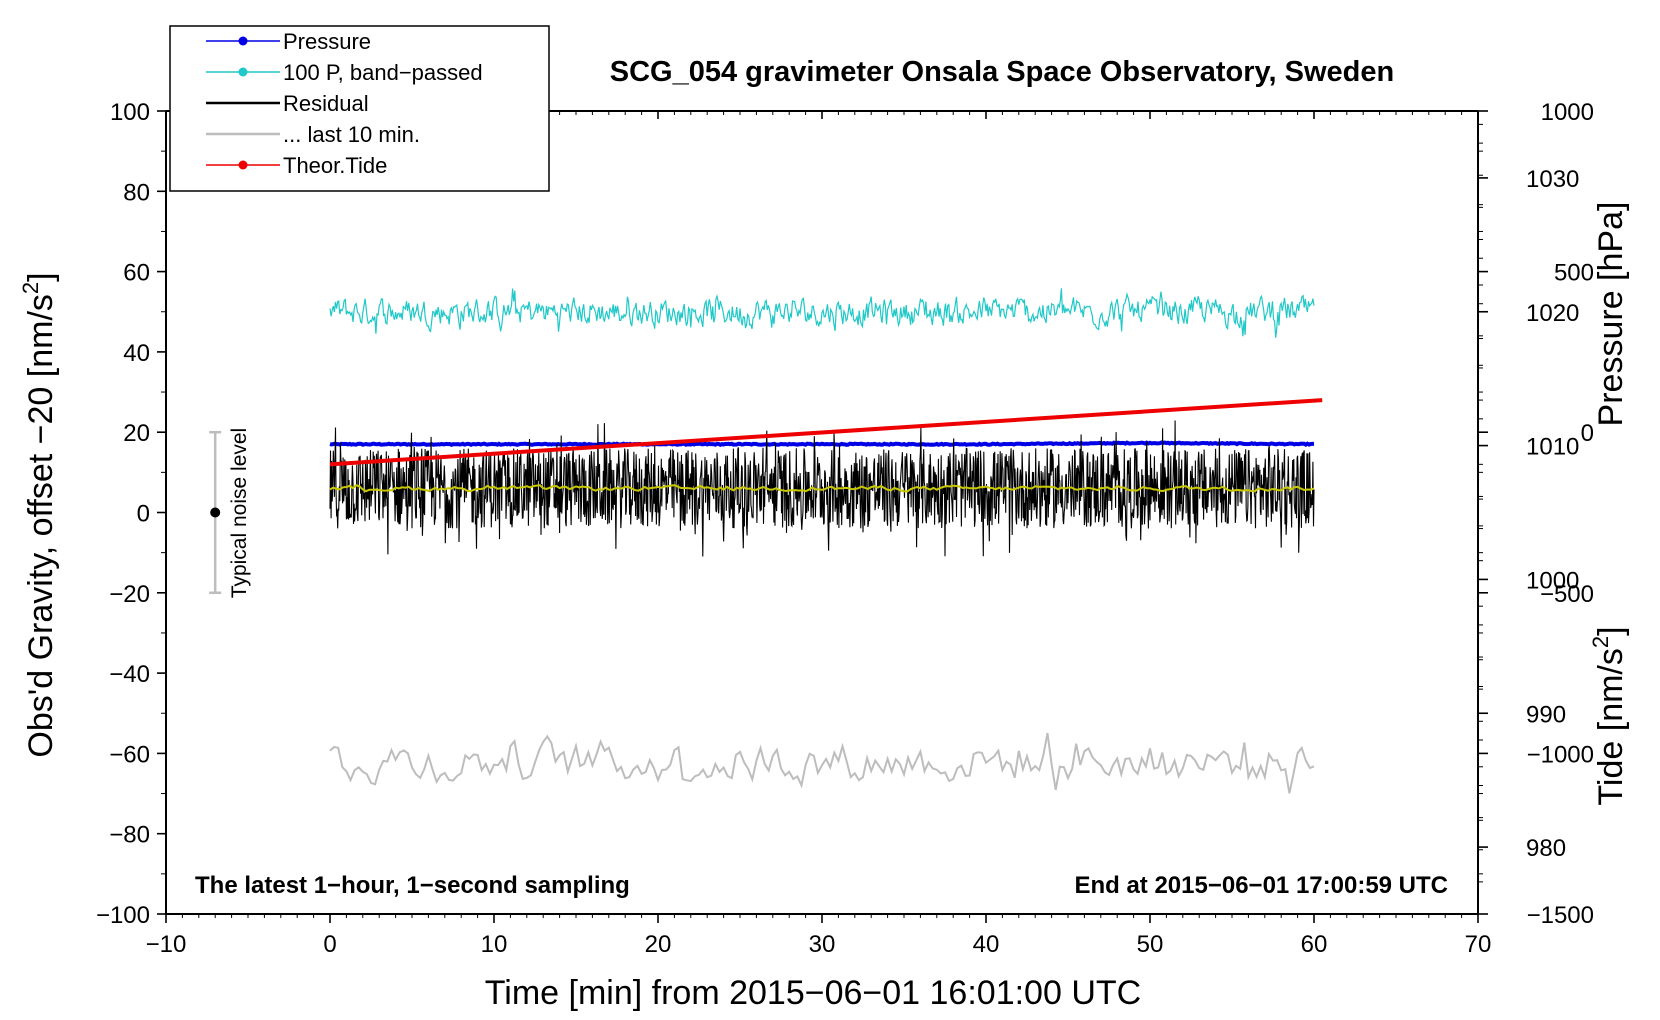 The width and height of the screenshot is (1660, 1020). I want to click on y-tick-label-left: 60, so click(136, 273).